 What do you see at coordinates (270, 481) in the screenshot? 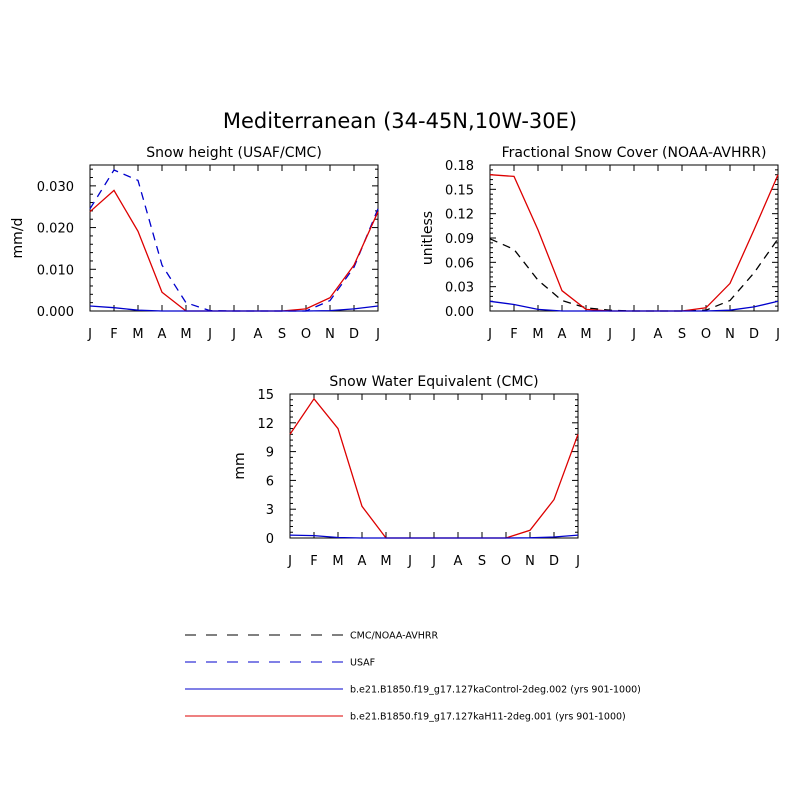
I see `y-tick-label: 6` at bounding box center [270, 481].